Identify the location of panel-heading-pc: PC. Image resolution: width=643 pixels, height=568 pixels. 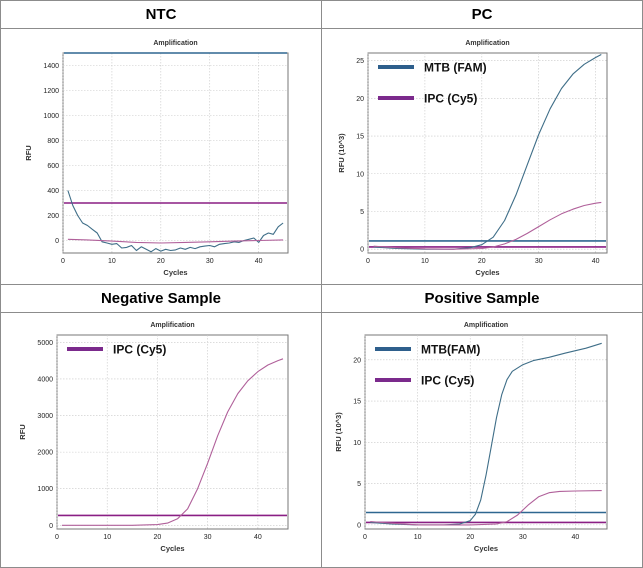
(482, 15).